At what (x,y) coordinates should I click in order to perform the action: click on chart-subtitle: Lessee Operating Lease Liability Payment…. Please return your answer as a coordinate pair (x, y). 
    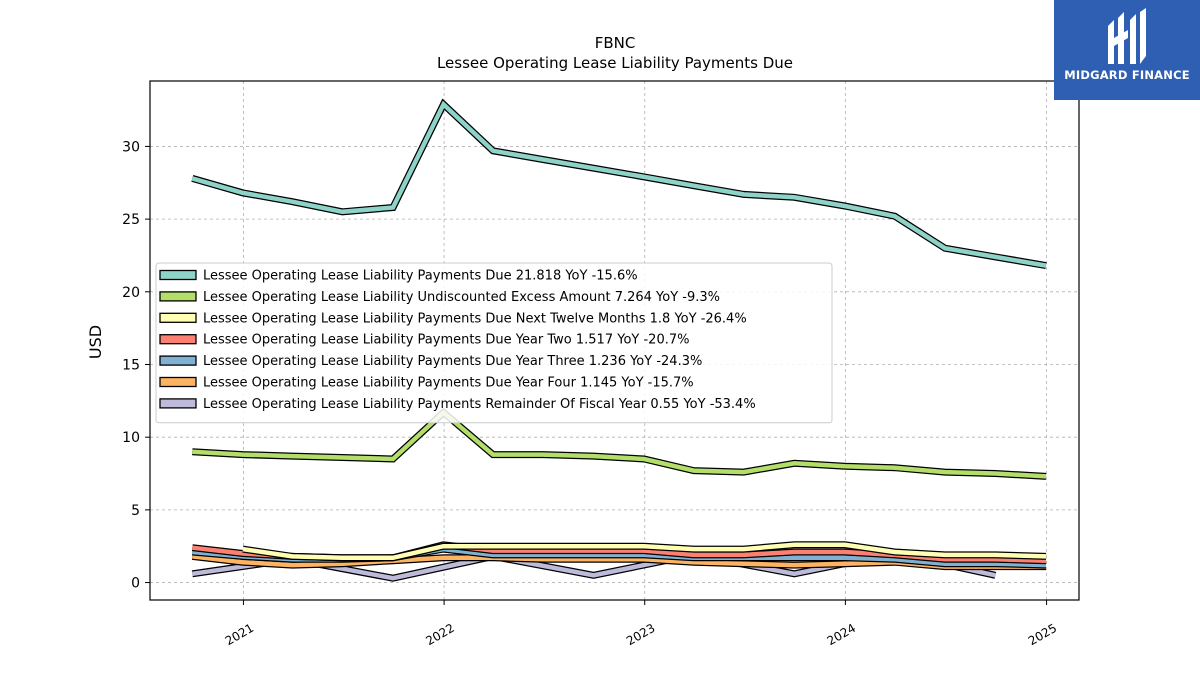
    Looking at the image, I should click on (615, 63).